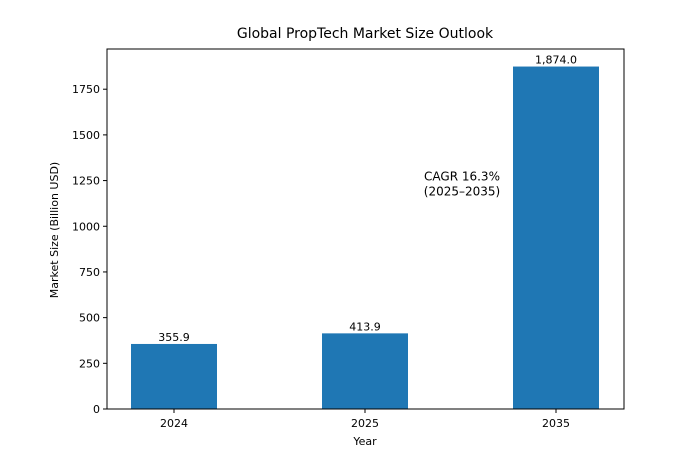 The image size is (680, 455). I want to click on data-label-2024: 355.9, so click(174, 337).